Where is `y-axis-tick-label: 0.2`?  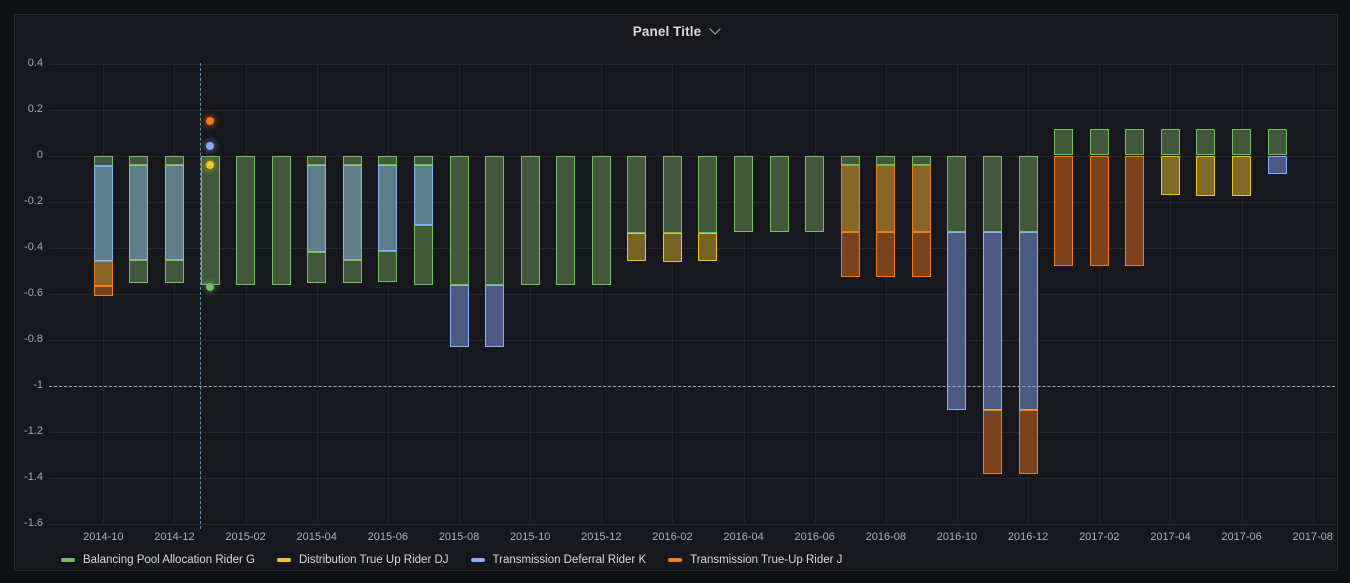 y-axis-tick-label: 0.2 is located at coordinates (35, 109).